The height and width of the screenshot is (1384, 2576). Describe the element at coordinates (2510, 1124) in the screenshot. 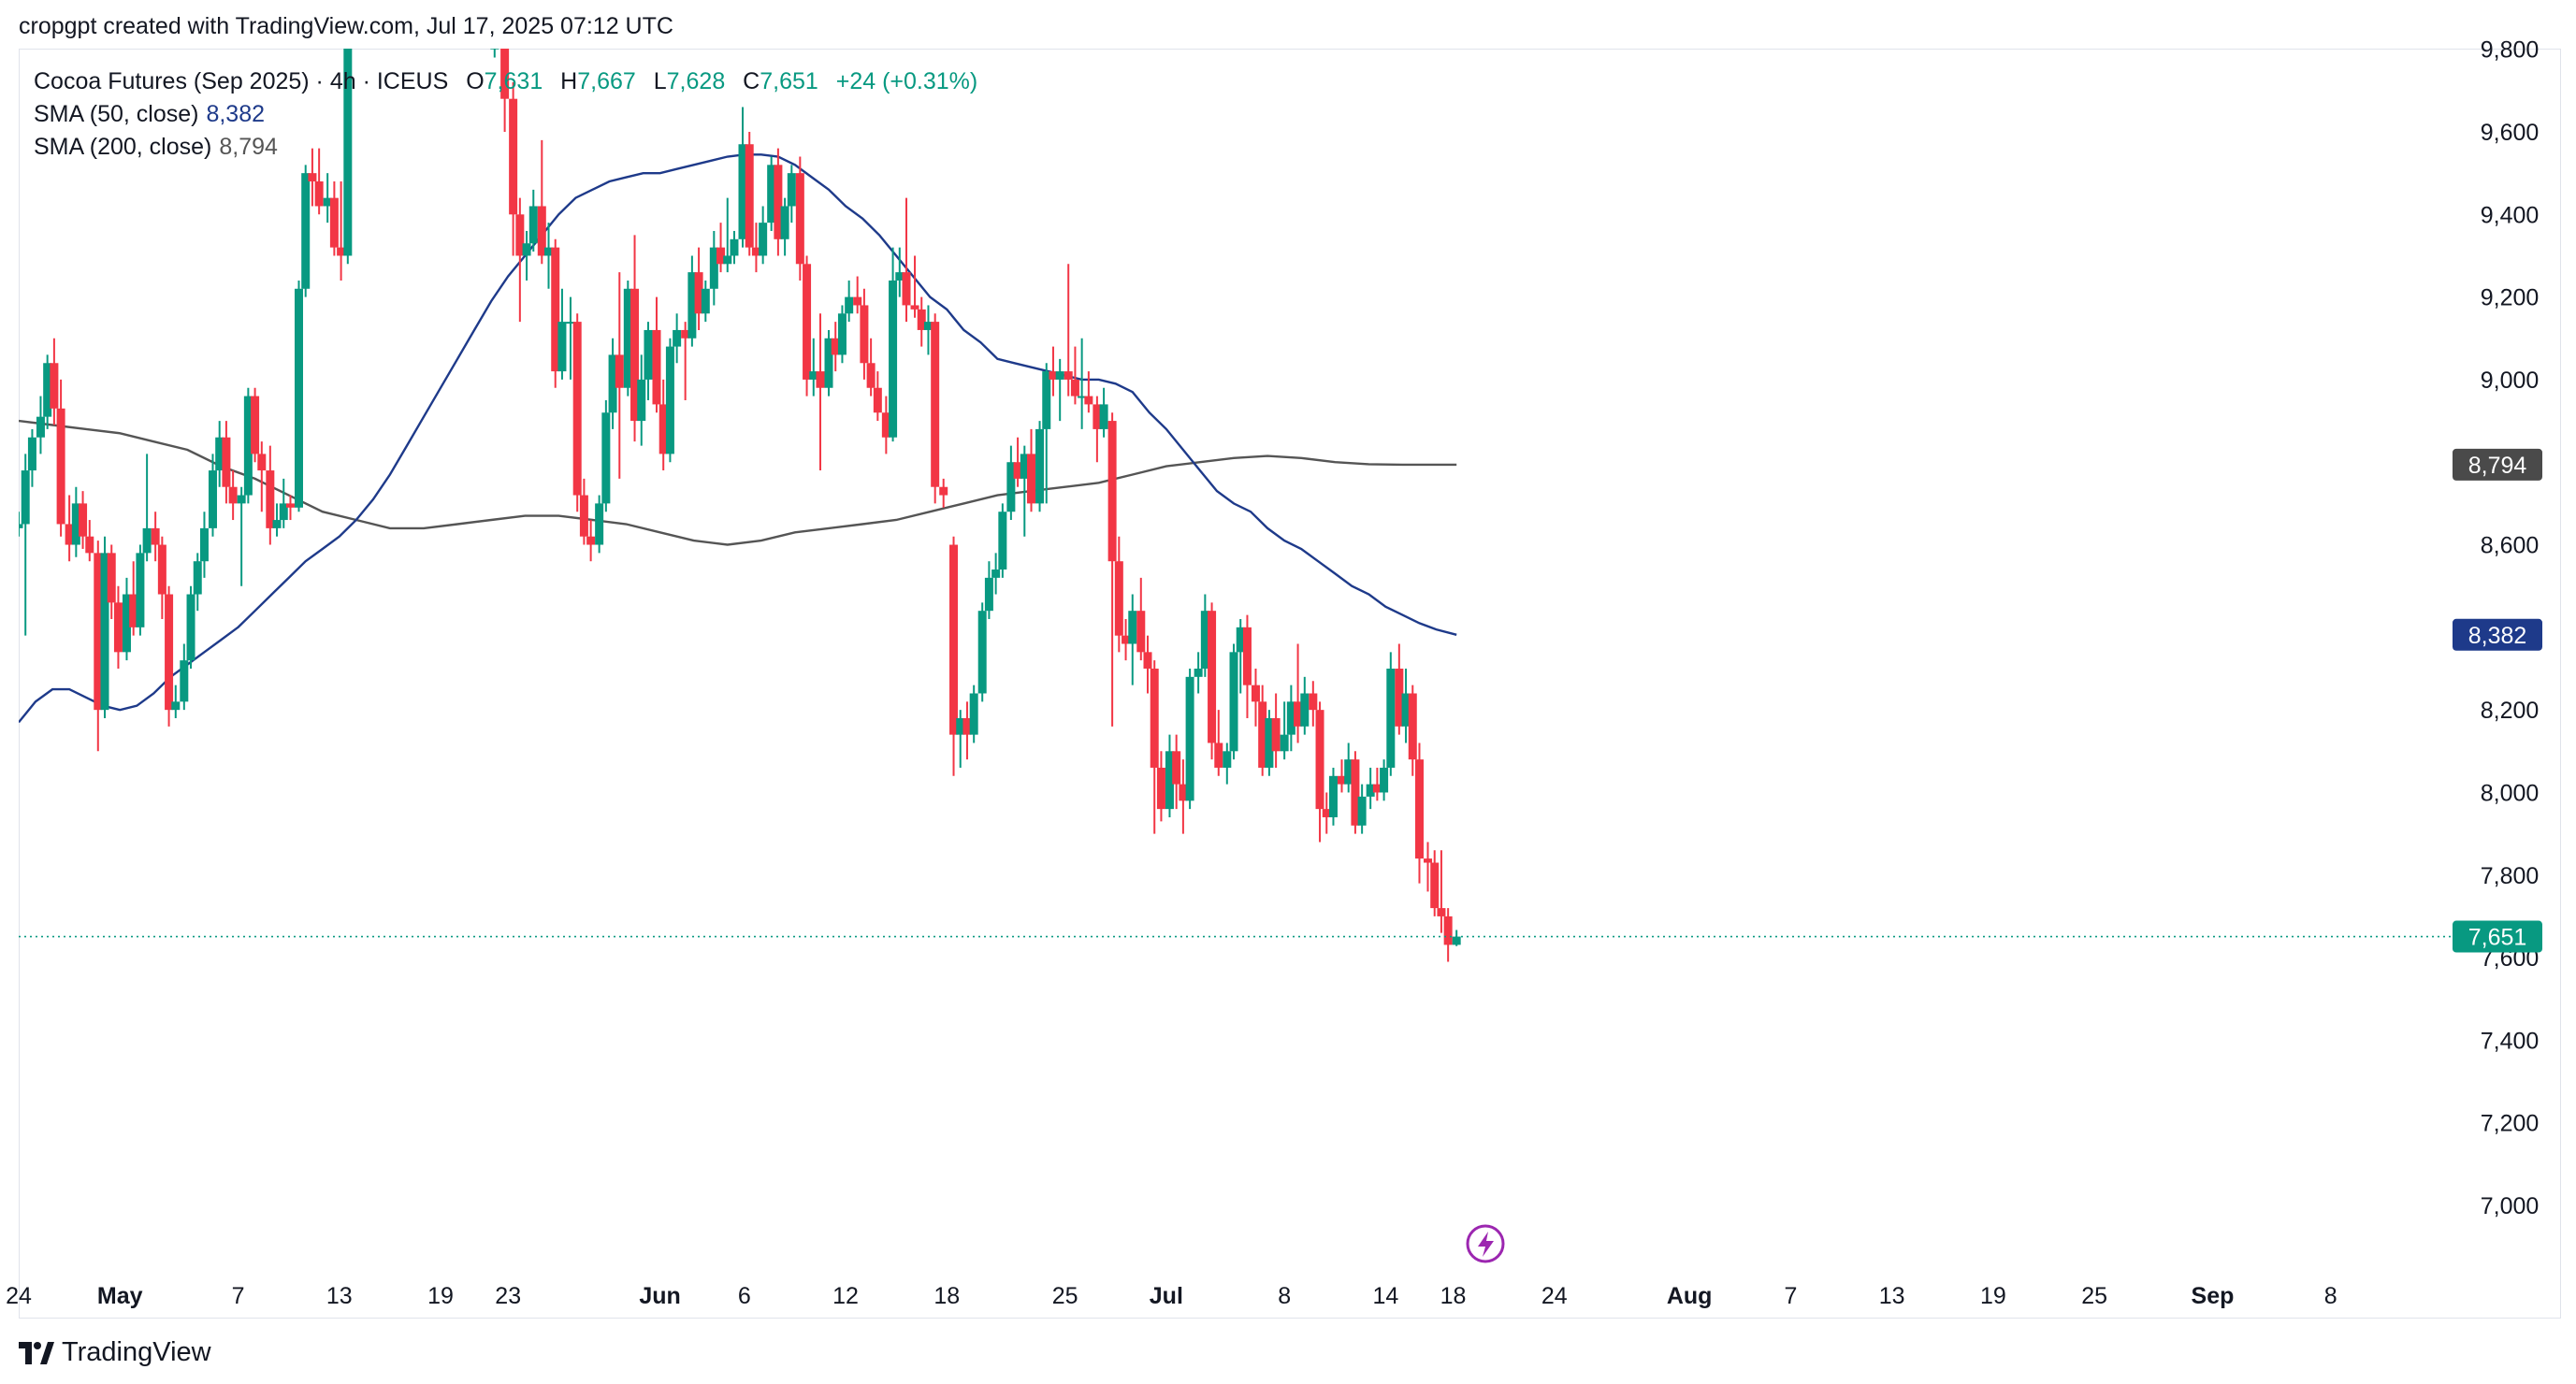

I see `y-tick-label: 7,200` at that location.